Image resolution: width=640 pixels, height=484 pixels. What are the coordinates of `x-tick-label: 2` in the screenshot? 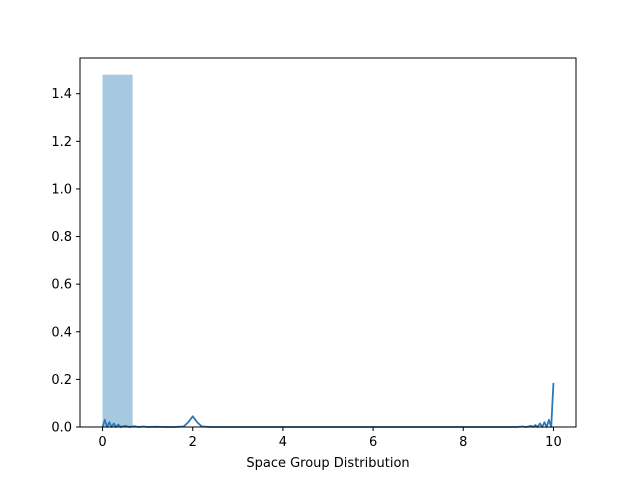 It's located at (193, 442).